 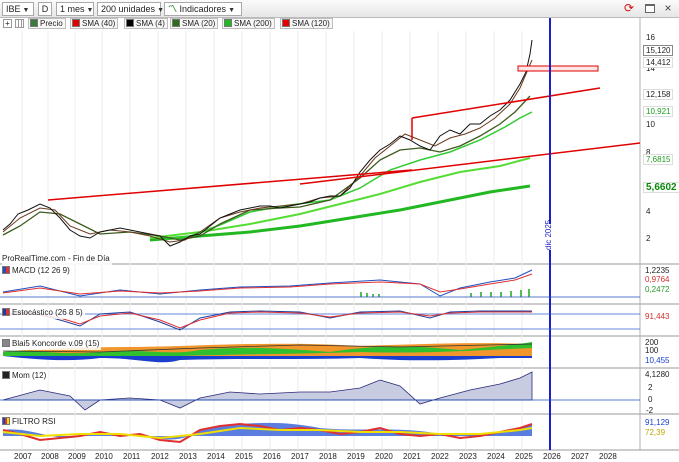 What do you see at coordinates (30, 422) in the screenshot?
I see `filtro-title: FILTRO RSI` at bounding box center [30, 422].